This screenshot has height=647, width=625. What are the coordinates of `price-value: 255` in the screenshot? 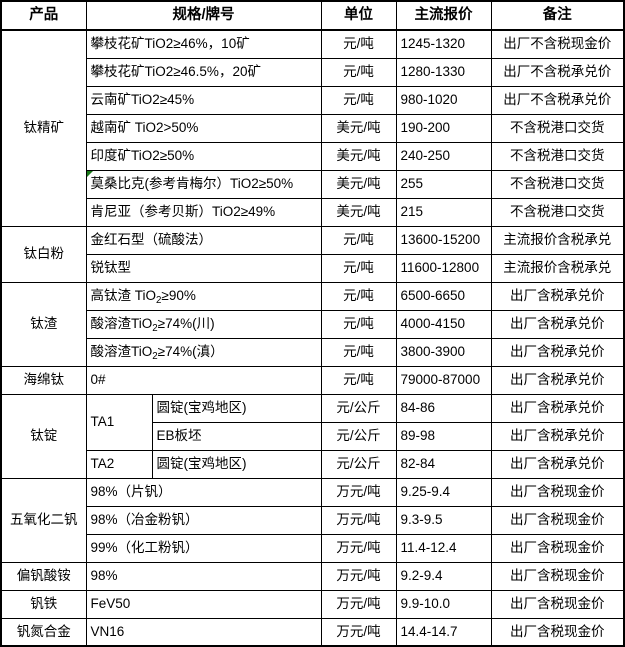 It's located at (443, 184).